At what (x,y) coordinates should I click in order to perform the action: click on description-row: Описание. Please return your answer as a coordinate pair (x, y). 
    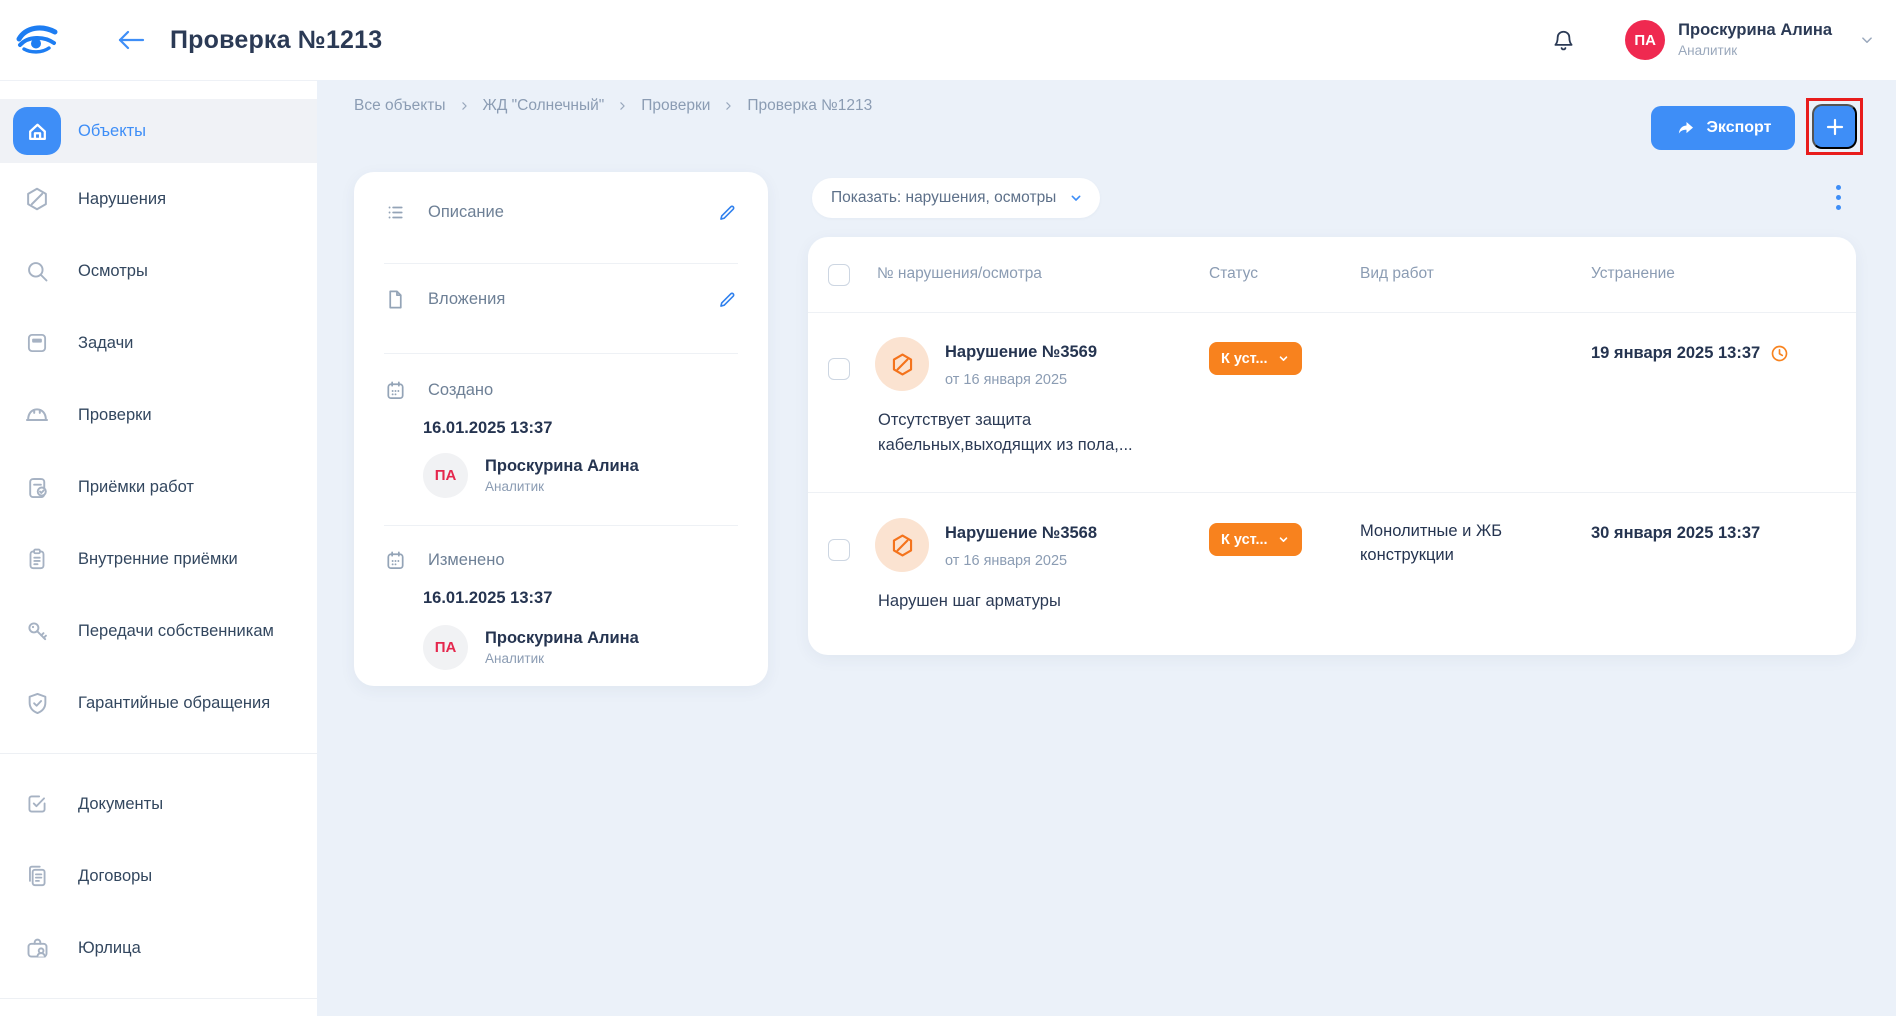
    Looking at the image, I should click on (561, 212).